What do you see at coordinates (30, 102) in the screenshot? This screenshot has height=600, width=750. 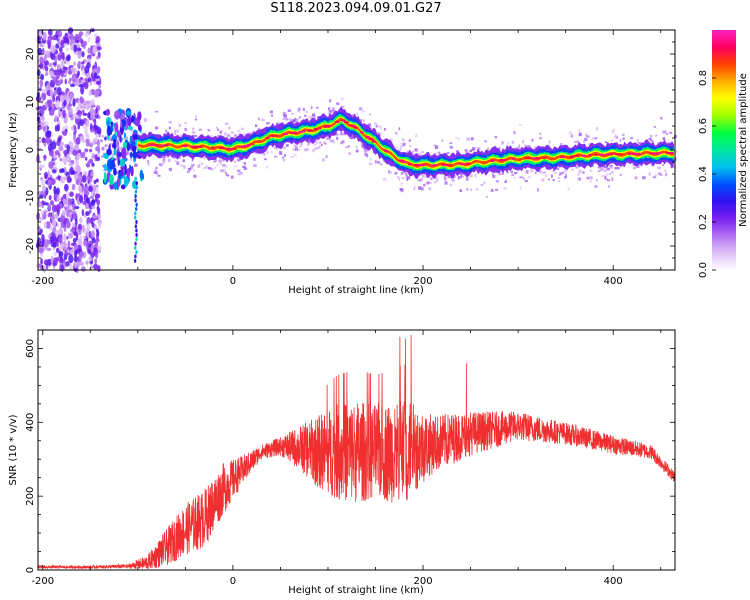 I see `heatmap-y-tick-label: 10` at bounding box center [30, 102].